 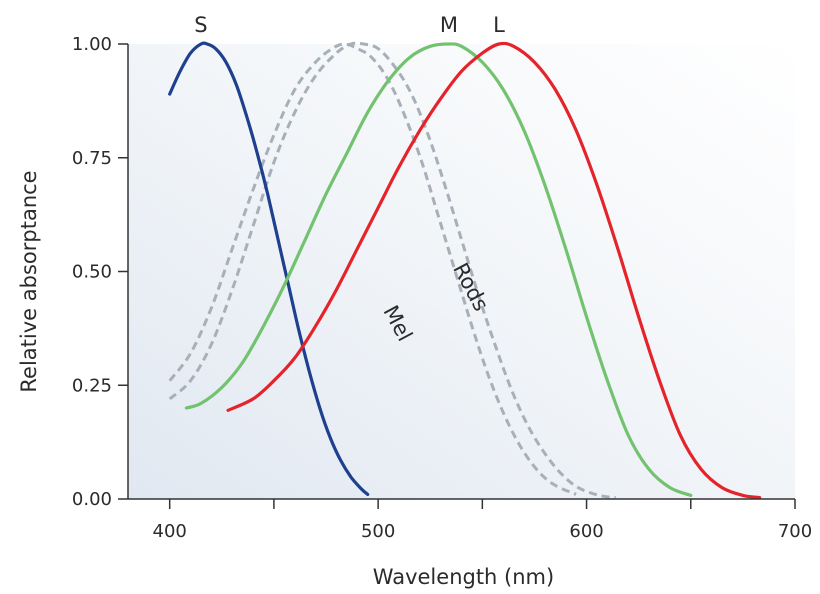 I want to click on x-axis-title: Wavelength (nm), so click(x=463, y=577).